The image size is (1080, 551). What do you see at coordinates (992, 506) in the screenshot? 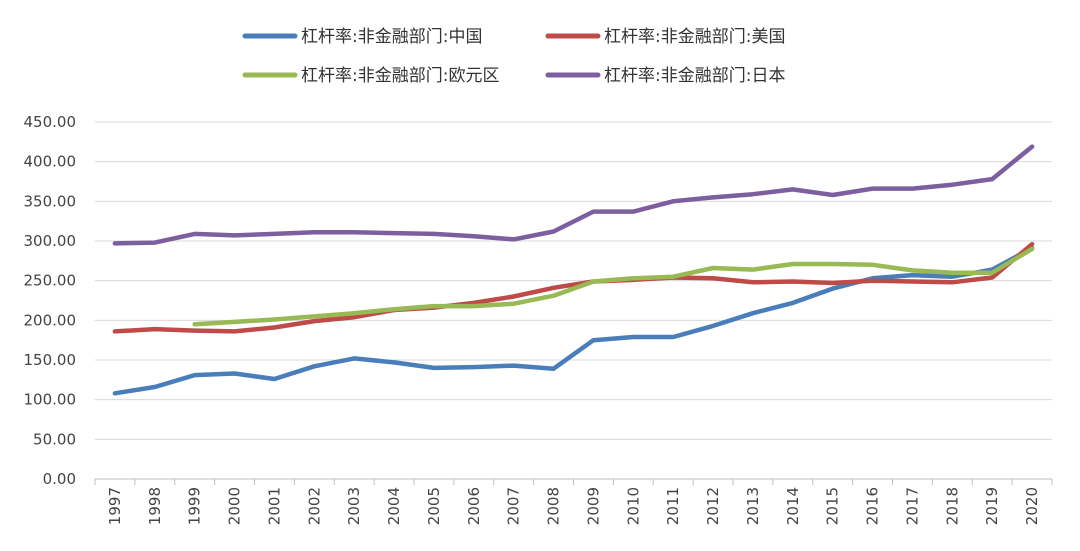
I see `x-tick-label: 2019` at bounding box center [992, 506].